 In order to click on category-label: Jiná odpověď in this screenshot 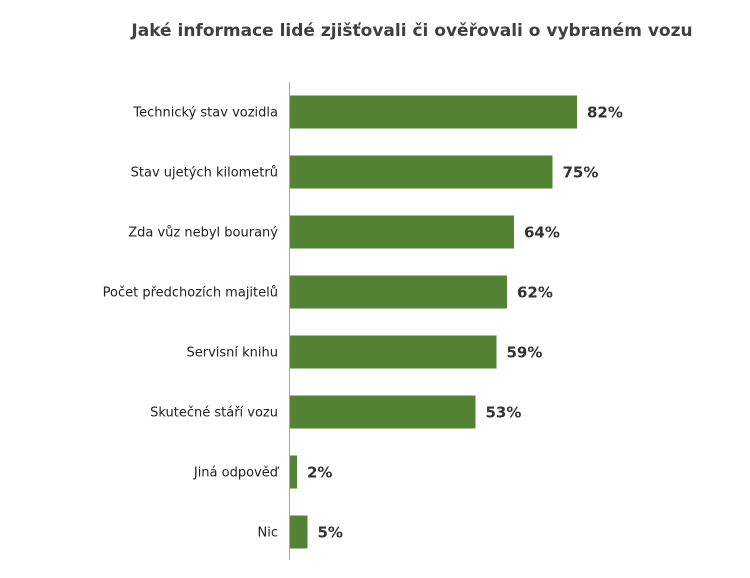, I will do `click(236, 473)`.